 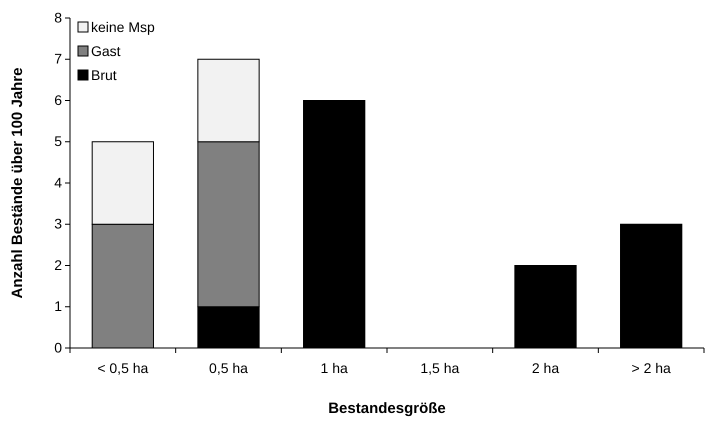 What do you see at coordinates (58, 182) in the screenshot?
I see `y-tick-label: 4` at bounding box center [58, 182].